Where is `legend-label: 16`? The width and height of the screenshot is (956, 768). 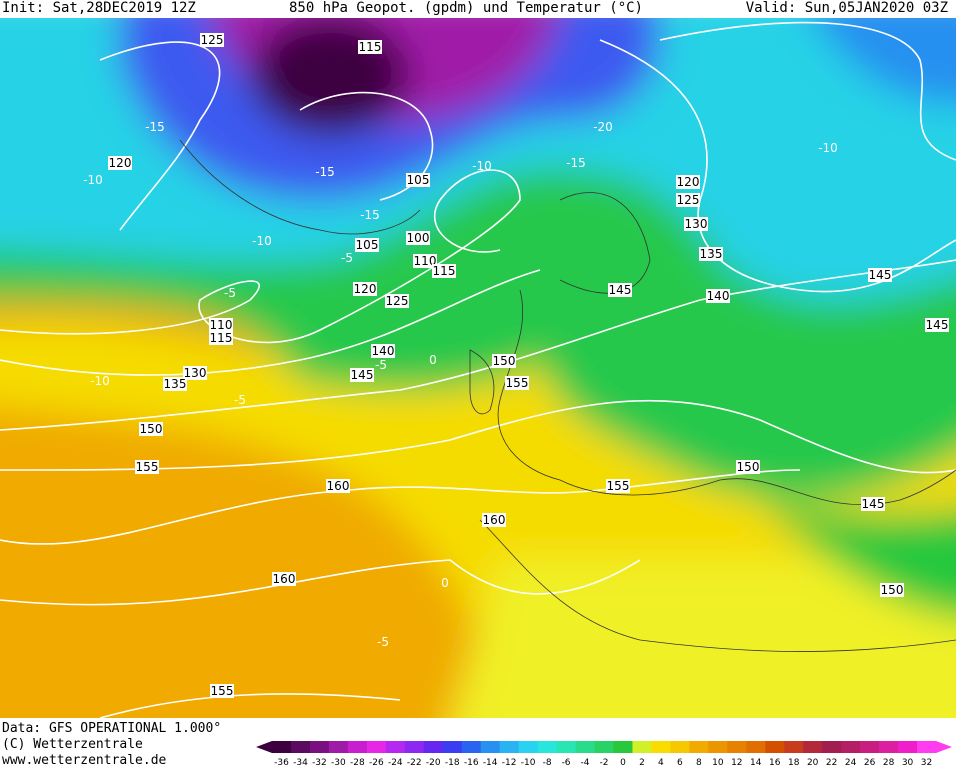 legend-label: 16 is located at coordinates (775, 763).